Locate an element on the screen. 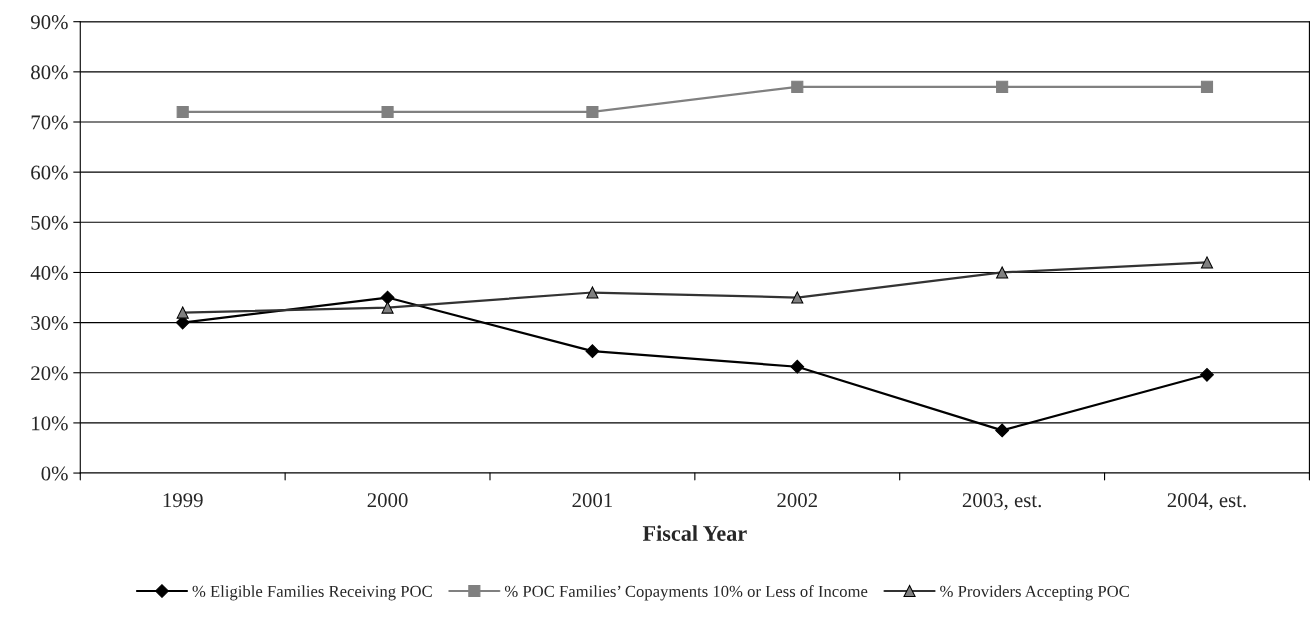 This screenshot has width=1316, height=620. x-axis-title: Fiscal Year is located at coordinates (694, 533).